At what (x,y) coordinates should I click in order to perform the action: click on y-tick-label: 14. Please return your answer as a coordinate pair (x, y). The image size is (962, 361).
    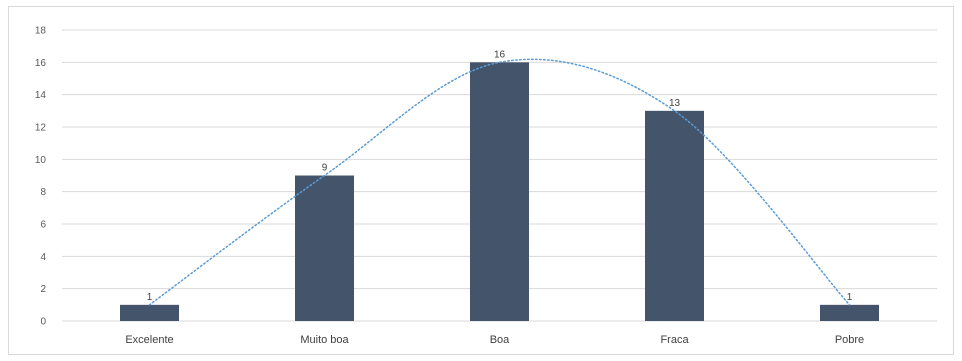
    Looking at the image, I should click on (41, 95).